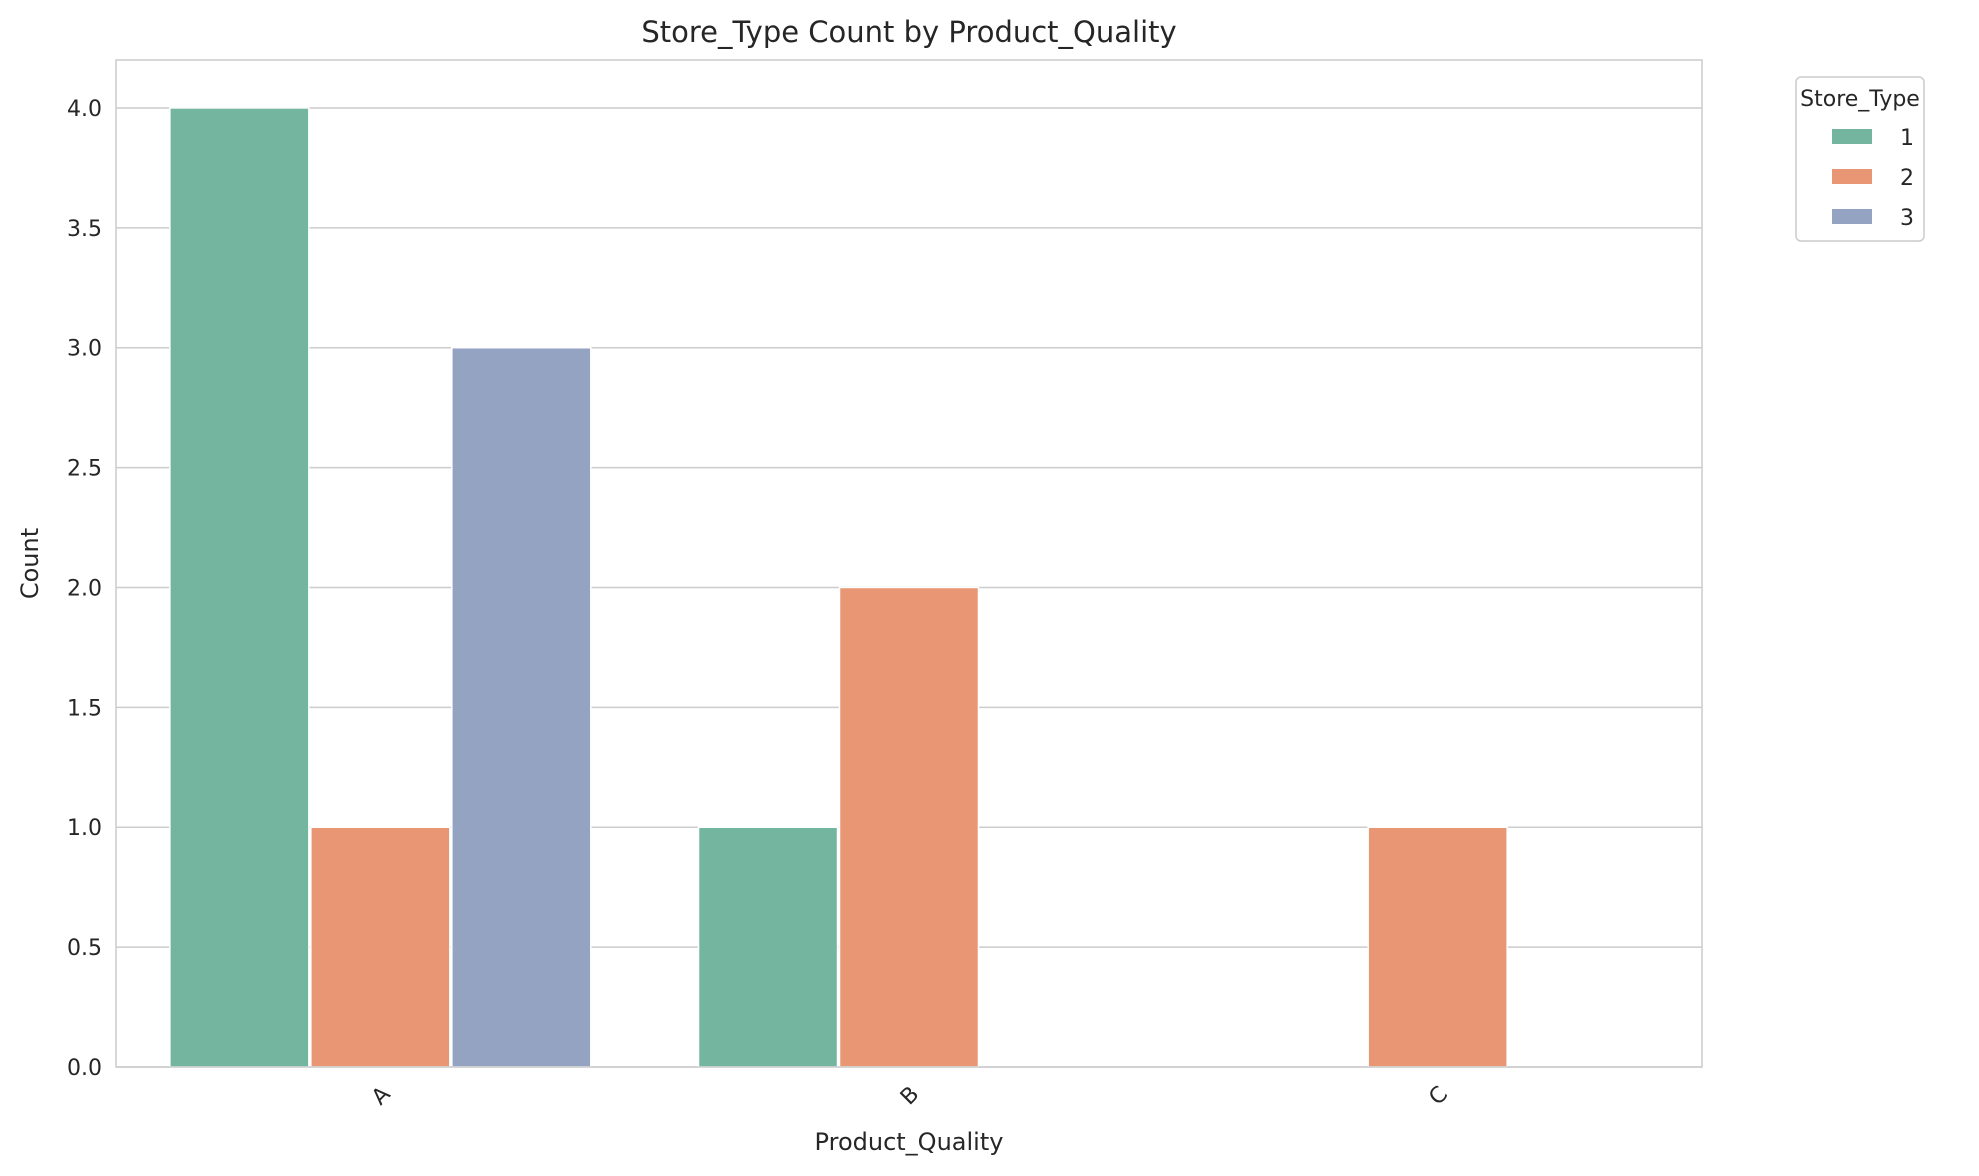 The height and width of the screenshot is (1176, 1979). What do you see at coordinates (84, 469) in the screenshot?
I see `y-tick-label: 2.5` at bounding box center [84, 469].